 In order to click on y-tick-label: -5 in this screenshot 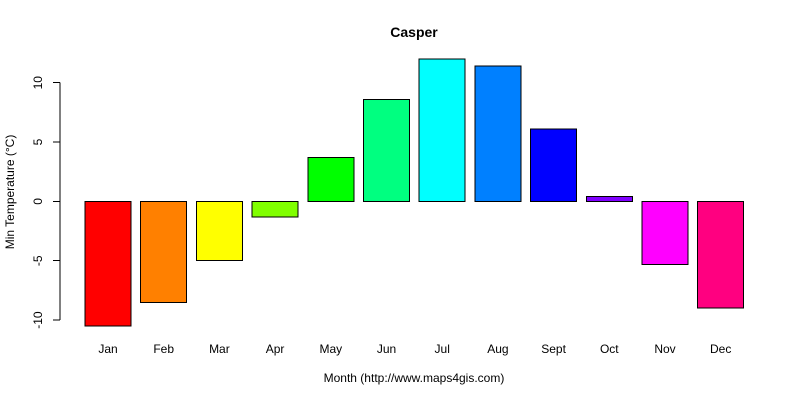, I will do `click(38, 260)`.